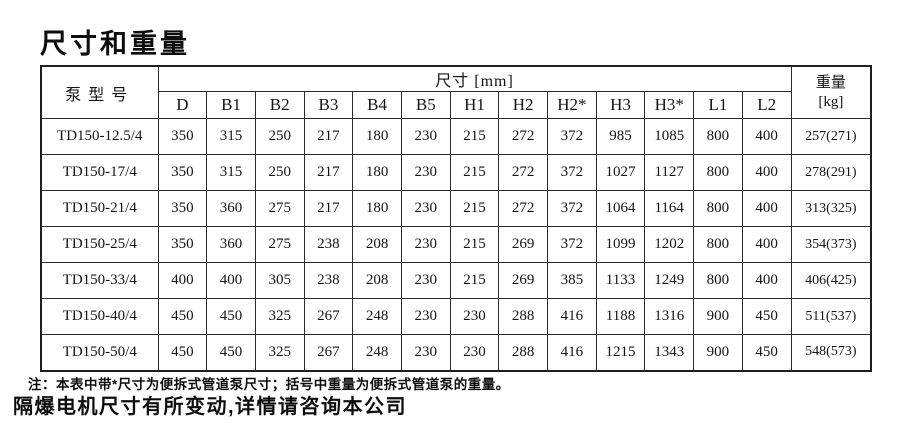  I want to click on weight-value-cell: 511(537), so click(831, 316).